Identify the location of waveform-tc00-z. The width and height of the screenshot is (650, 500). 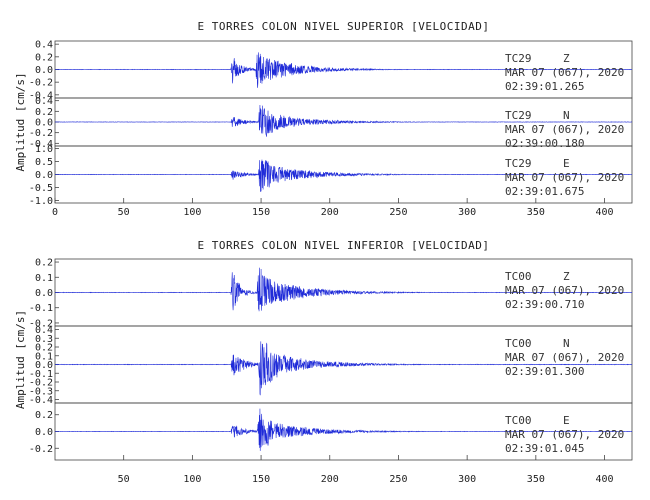
(343, 289).